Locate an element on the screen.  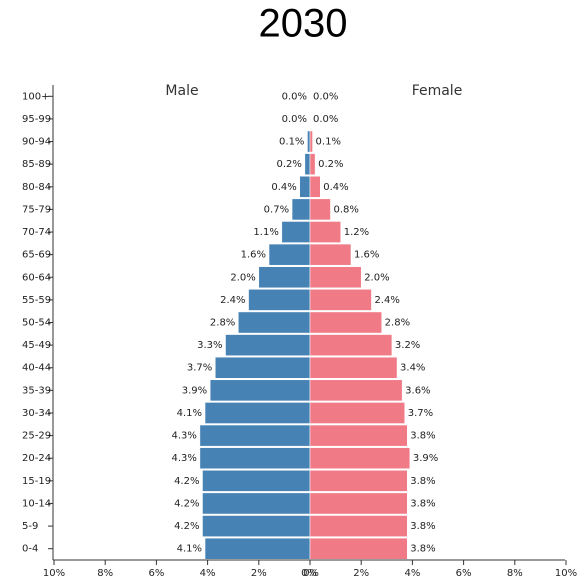
y-tick-label: 20-24 is located at coordinates (36, 458).